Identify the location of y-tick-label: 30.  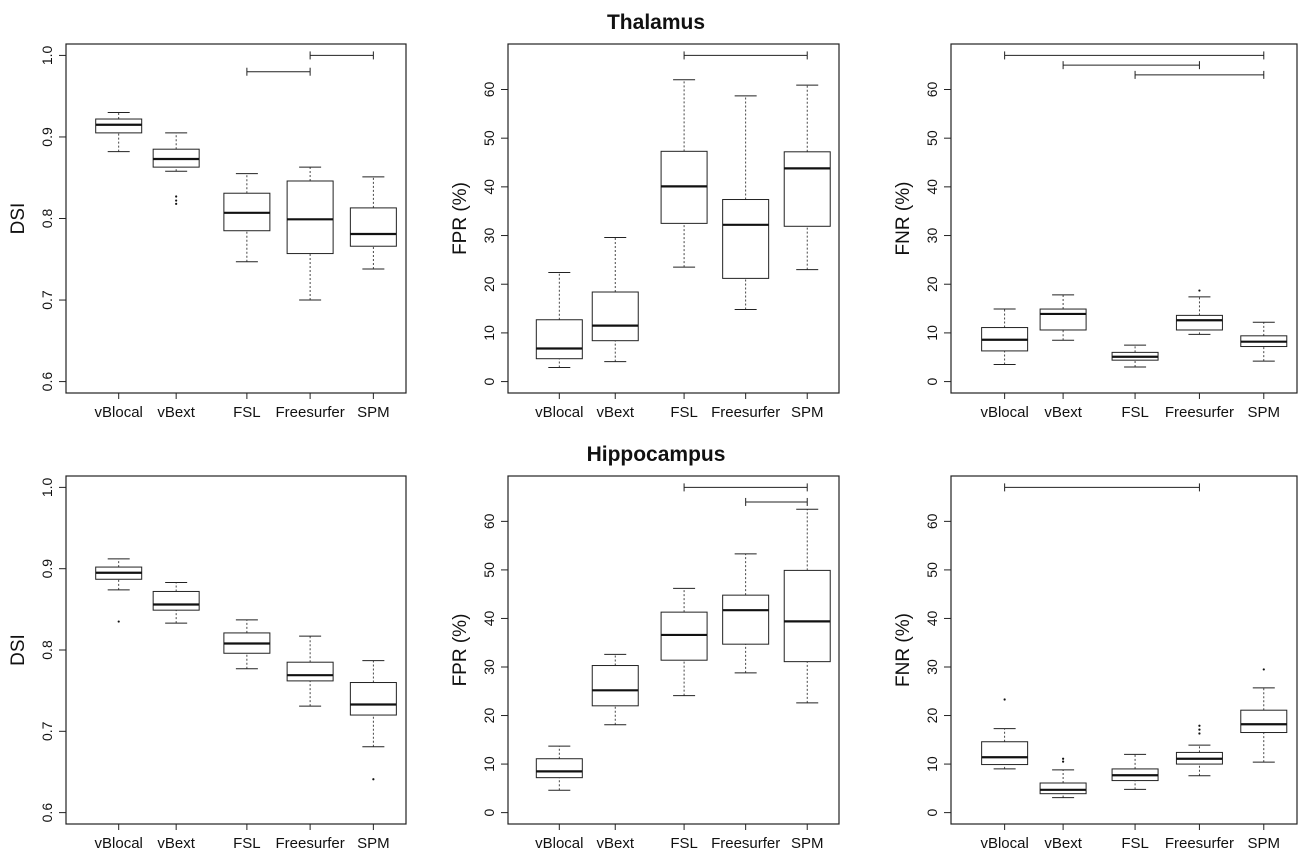
(489, 236).